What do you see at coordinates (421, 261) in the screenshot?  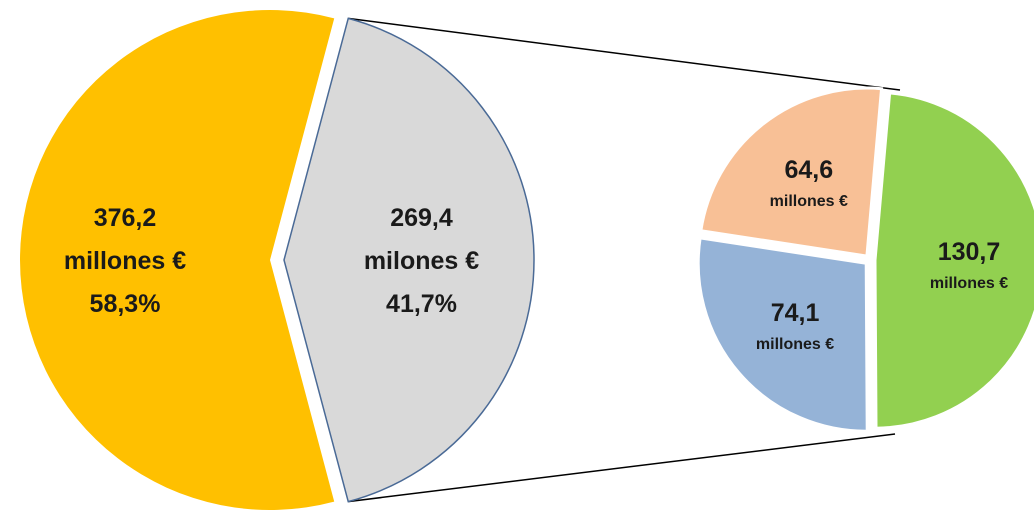 I see `main-slice-1-unit-label: milones €` at bounding box center [421, 261].